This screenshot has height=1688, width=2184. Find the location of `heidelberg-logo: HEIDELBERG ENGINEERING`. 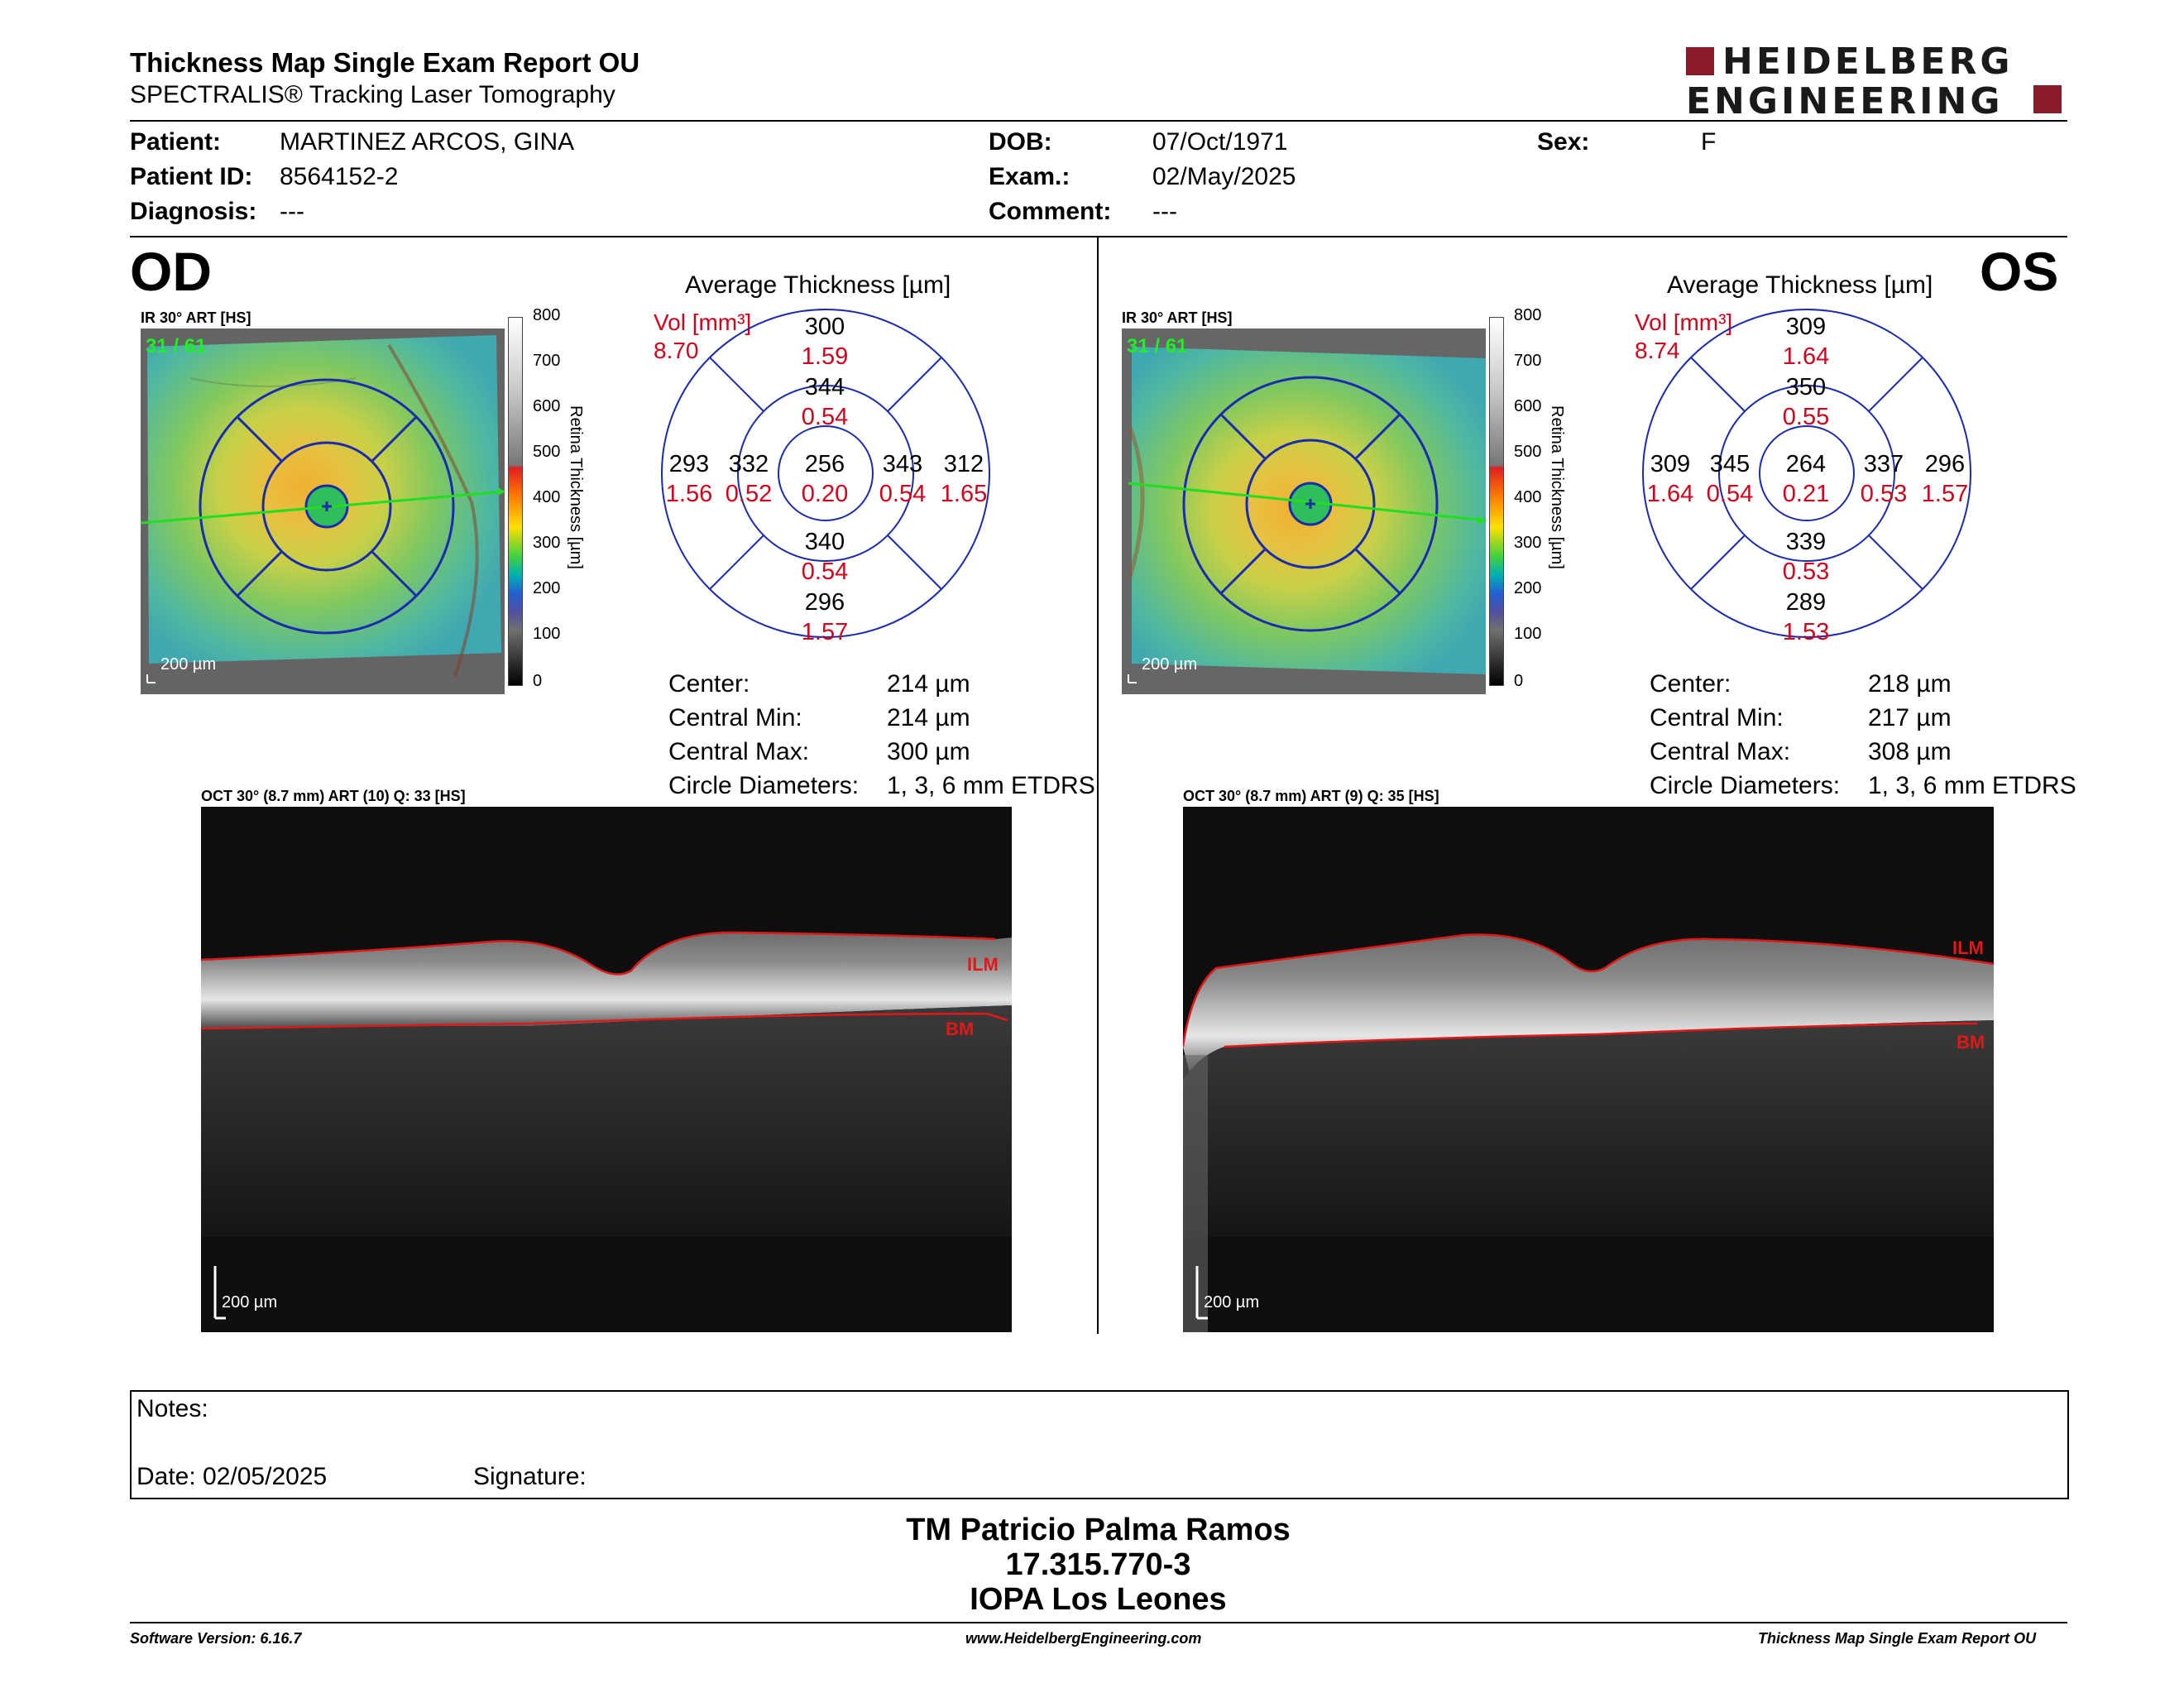

heidelberg-logo: HEIDELBERG ENGINEERING is located at coordinates (1876, 81).